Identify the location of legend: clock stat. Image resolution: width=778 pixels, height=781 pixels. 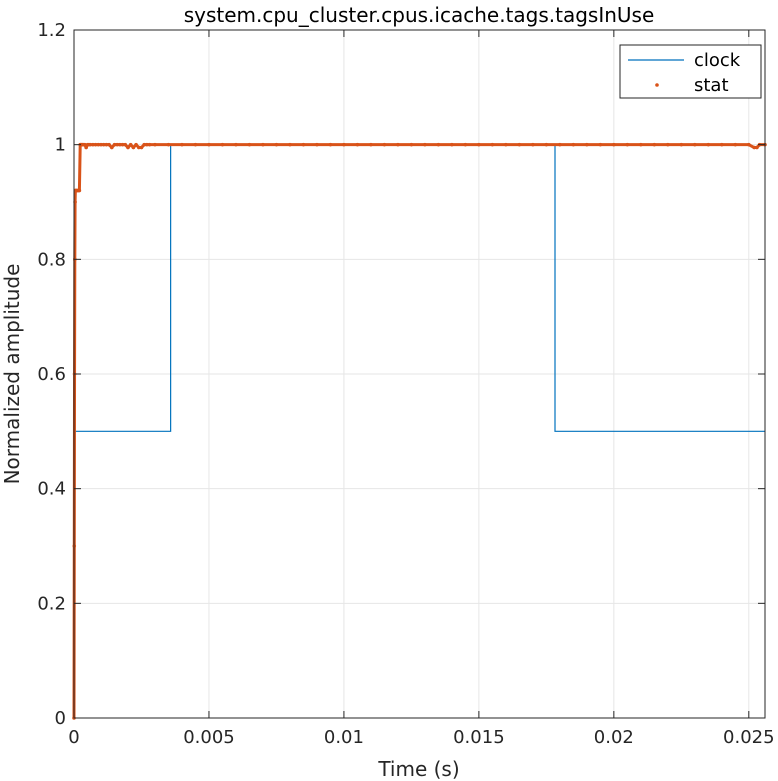
(690, 71).